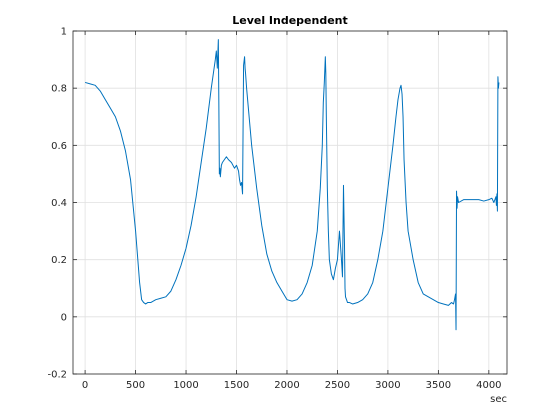 Image resolution: width=560 pixels, height=420 pixels. Describe the element at coordinates (438, 385) in the screenshot. I see `x-tick-label: 3500` at that location.